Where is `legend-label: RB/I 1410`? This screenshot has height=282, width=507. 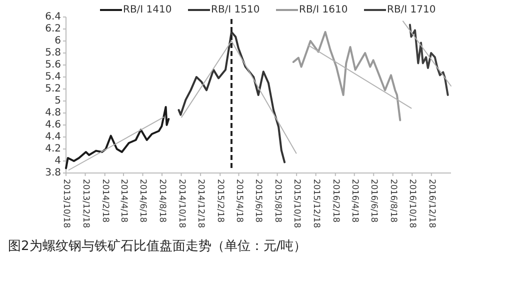
legend-label: RB/I 1410 is located at coordinates (147, 10).